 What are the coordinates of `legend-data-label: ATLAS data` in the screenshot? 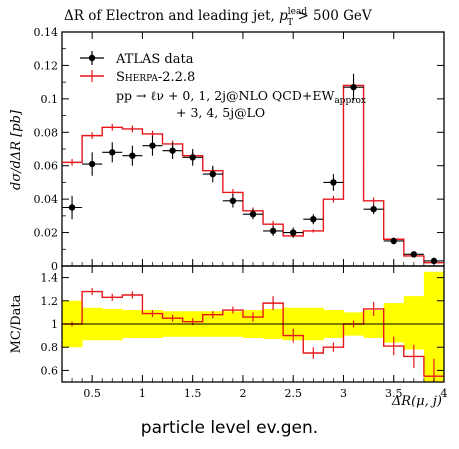 It's located at (154, 59).